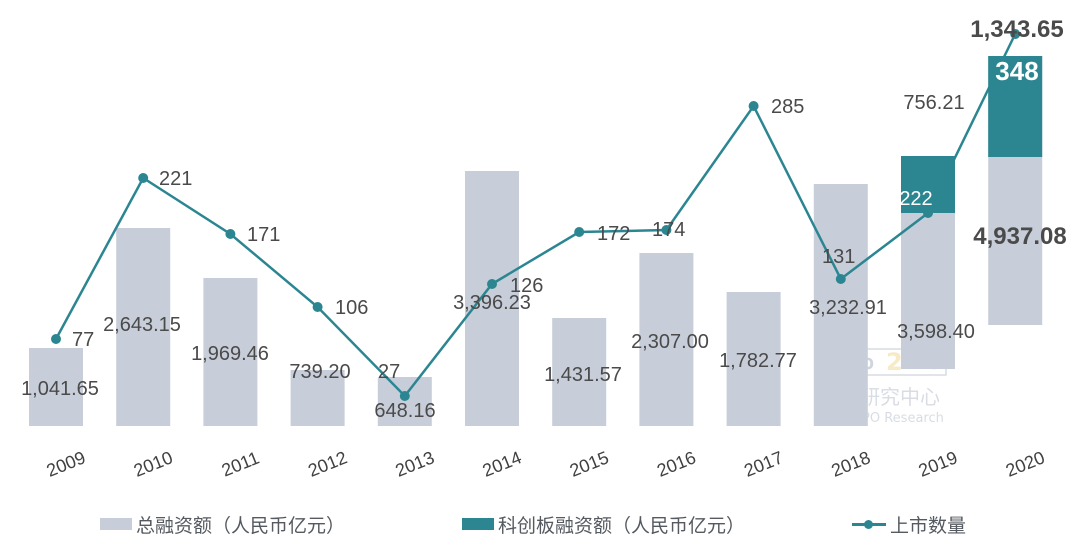  Describe the element at coordinates (1016, 71) in the screenshot. I see `data-label: 348` at that location.